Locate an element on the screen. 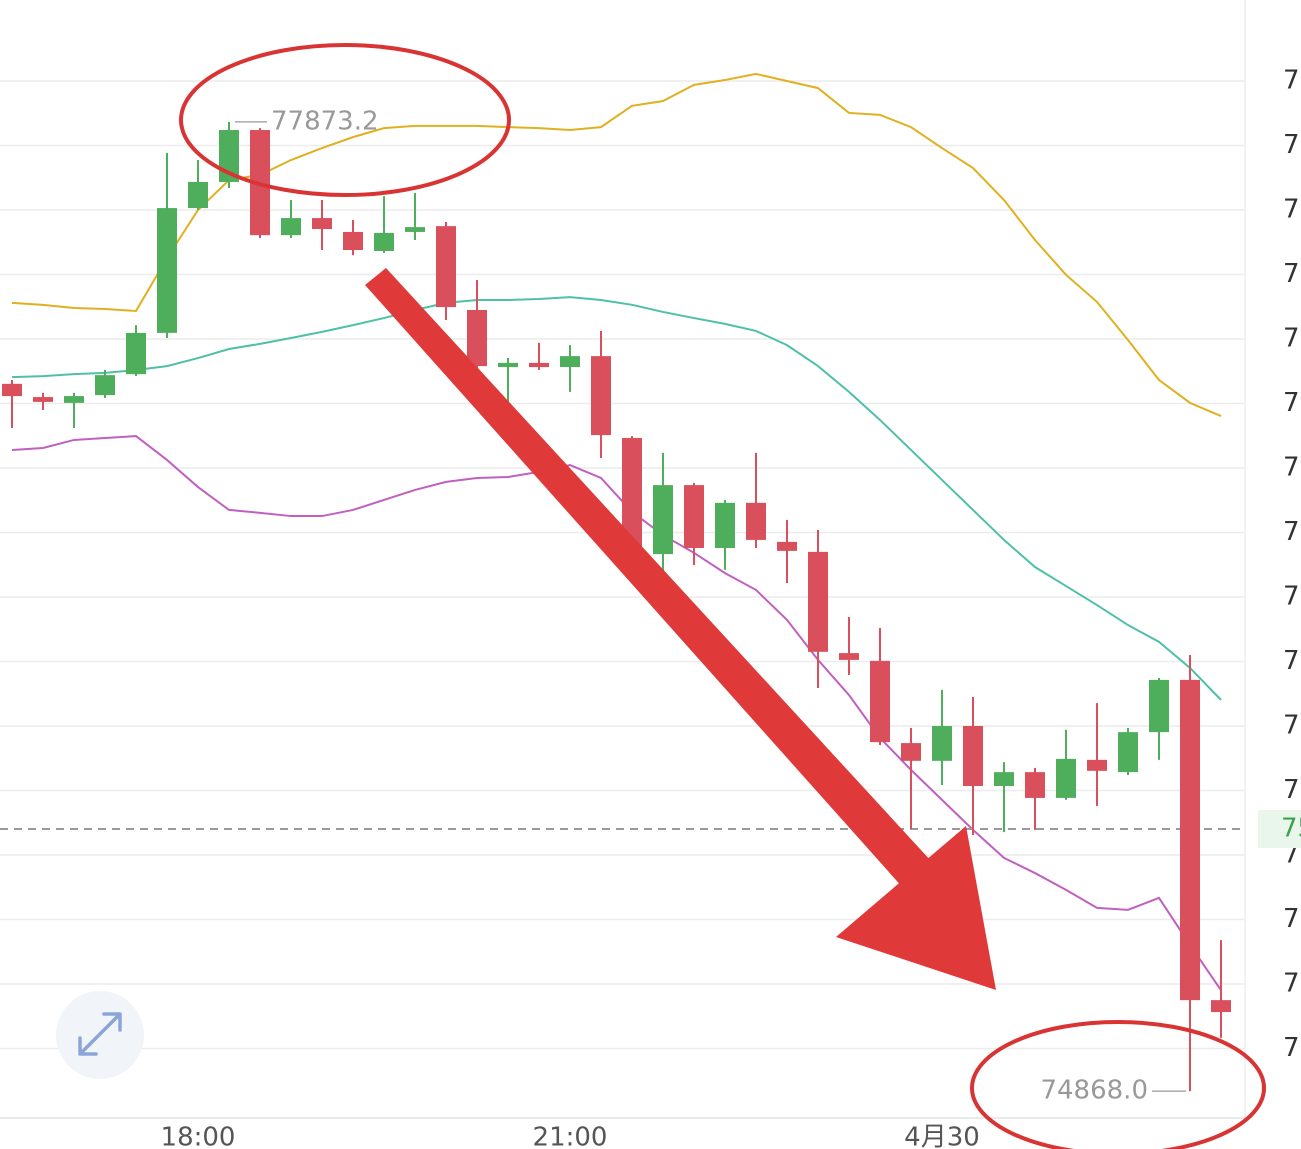 The height and width of the screenshot is (1149, 1301). y-tick-label: 77400 is located at coordinates (1292, 274).